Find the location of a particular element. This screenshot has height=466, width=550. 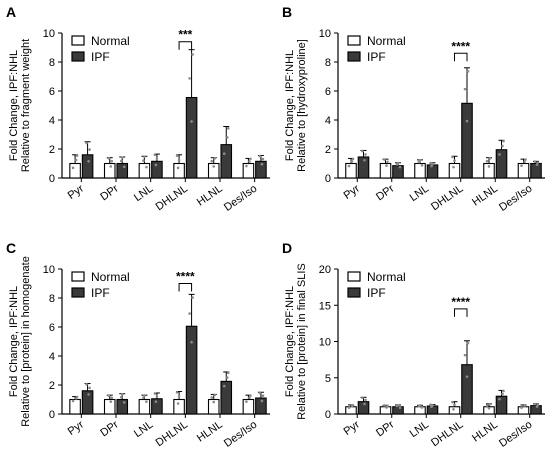

panel-letter: B is located at coordinates (287, 12).